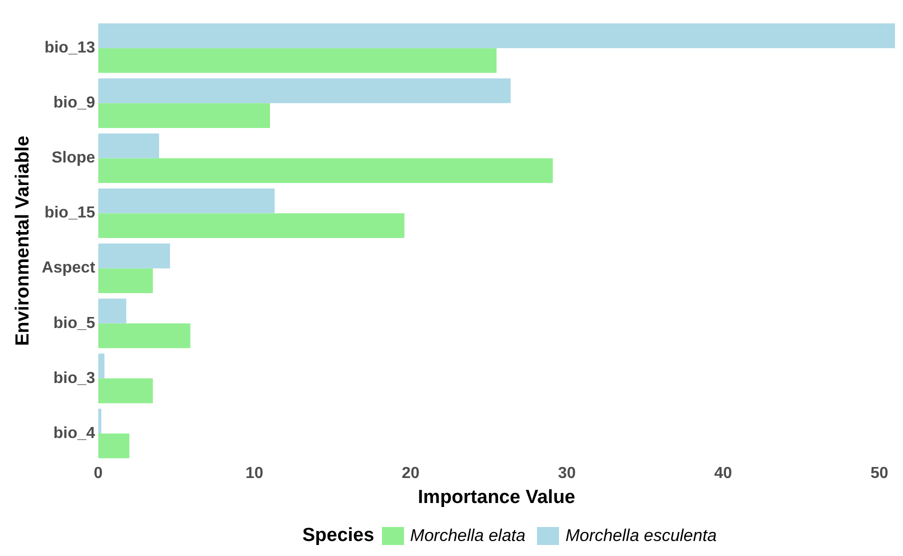 The image size is (903, 556). I want to click on x-tick-label: 0, so click(98, 473).